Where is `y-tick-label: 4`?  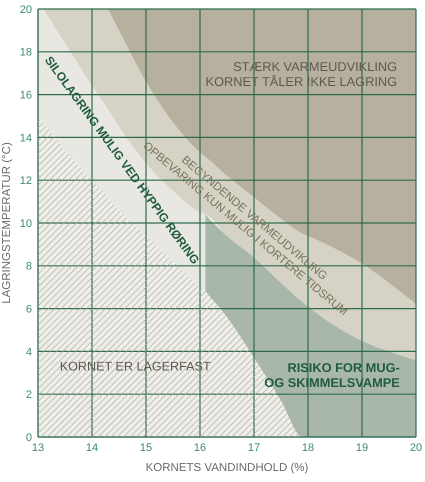
y-tick-label: 4 is located at coordinates (29, 352).